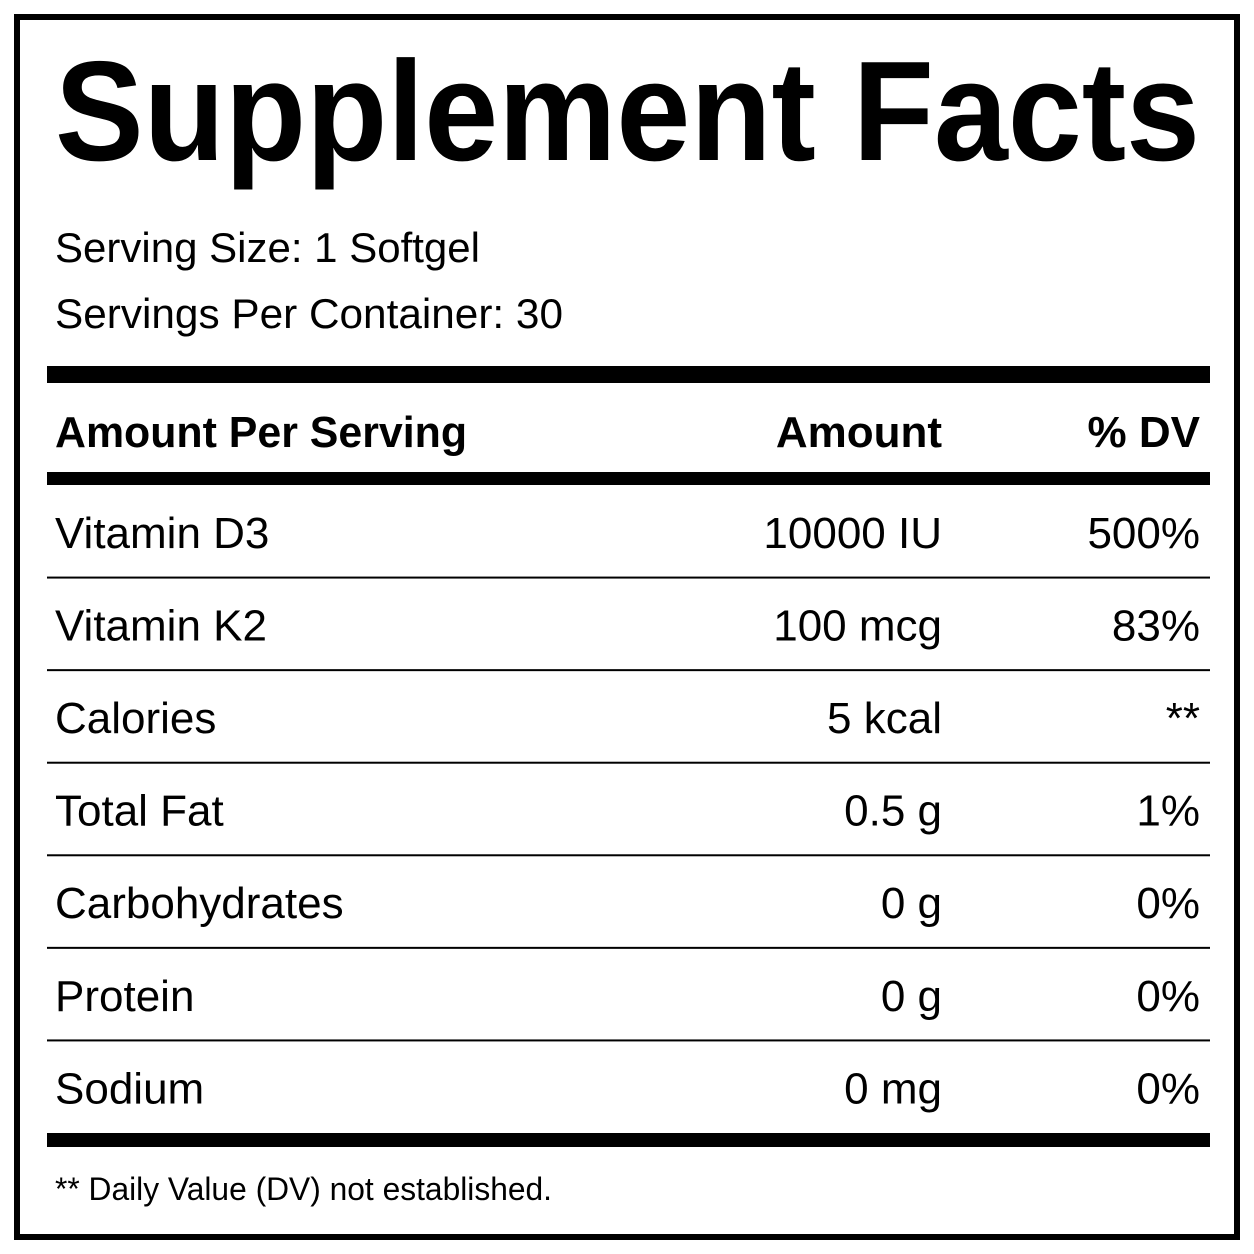 This screenshot has height=1254, width=1254. Describe the element at coordinates (129, 1088) in the screenshot. I see `nutrient-name: Sodium` at that location.